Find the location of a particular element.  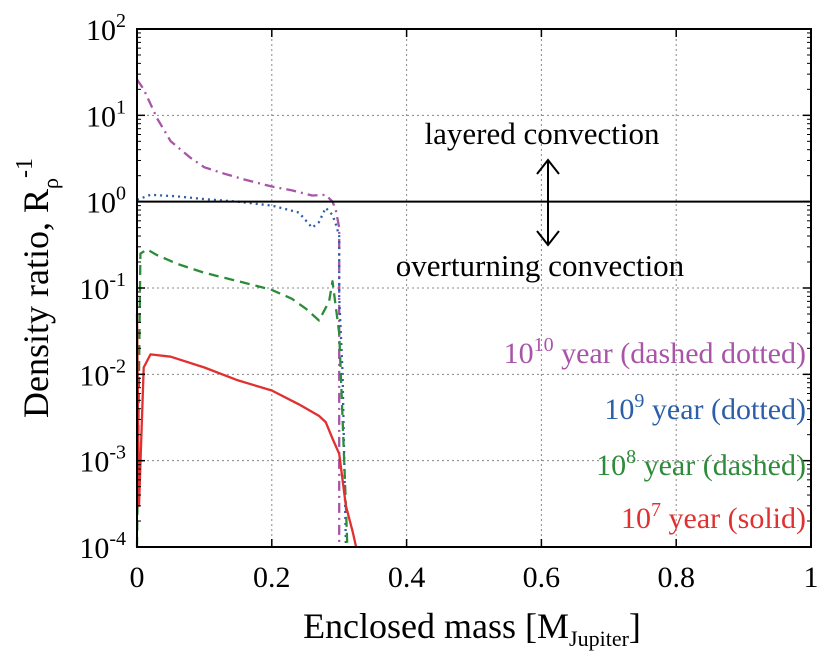

x-tick-label: 0.2 is located at coordinates (272, 577).